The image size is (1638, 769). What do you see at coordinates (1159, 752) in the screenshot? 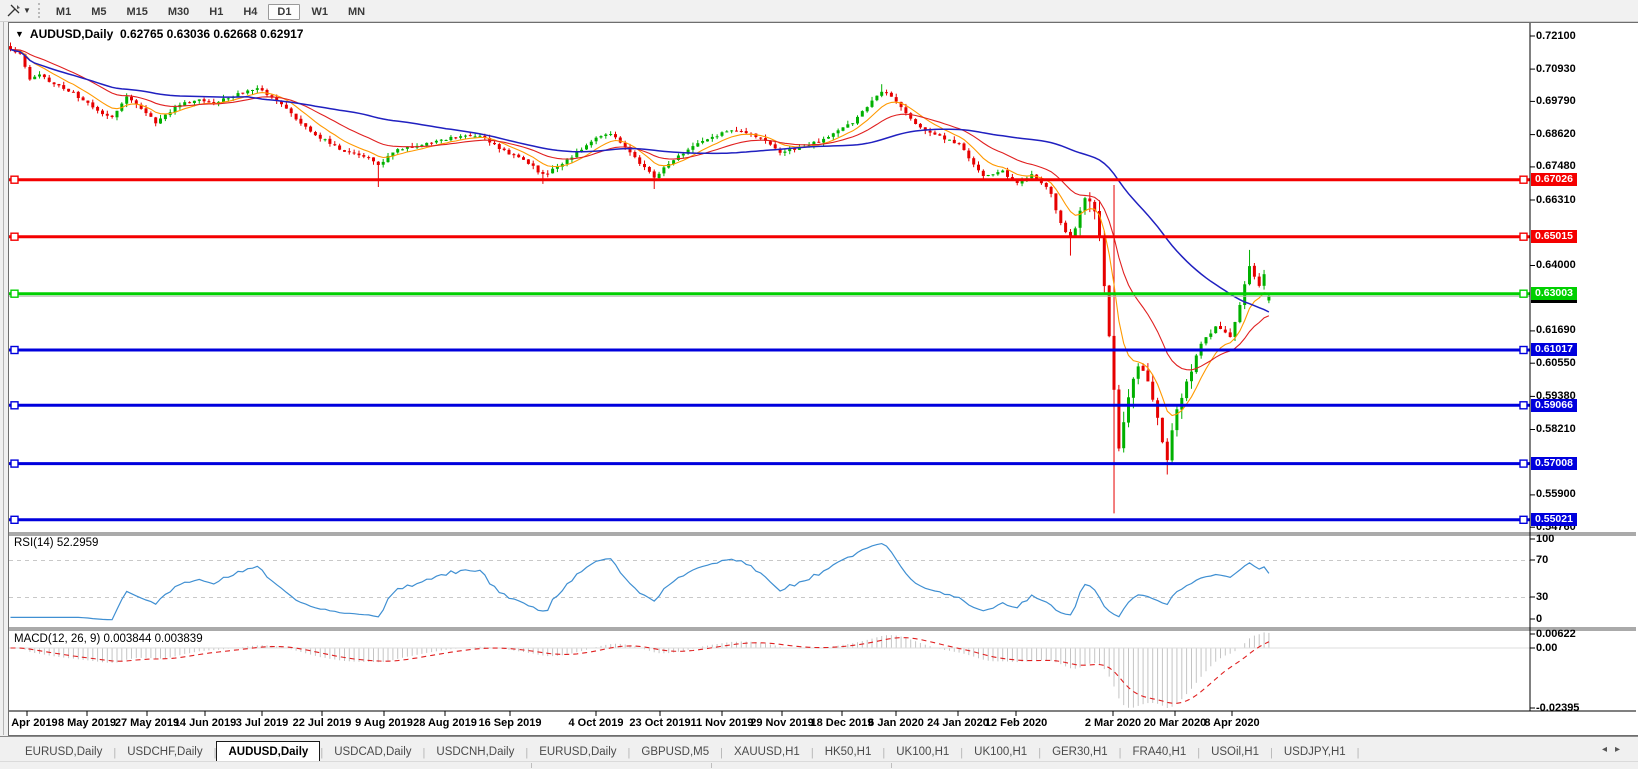
I see `bottom-tab-fra40h1: FRA40,H1` at bounding box center [1159, 752].